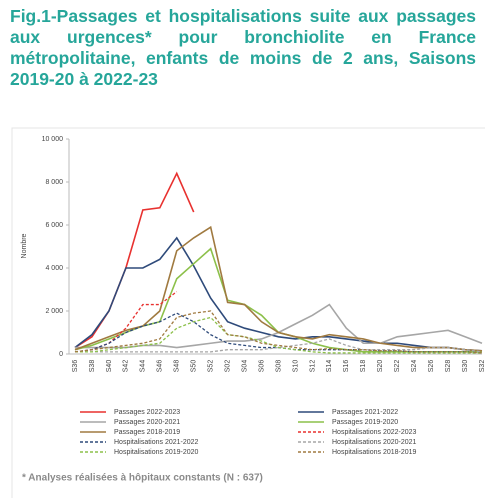  Describe the element at coordinates (465, 366) in the screenshot. I see `x-tick-label: S30` at that location.